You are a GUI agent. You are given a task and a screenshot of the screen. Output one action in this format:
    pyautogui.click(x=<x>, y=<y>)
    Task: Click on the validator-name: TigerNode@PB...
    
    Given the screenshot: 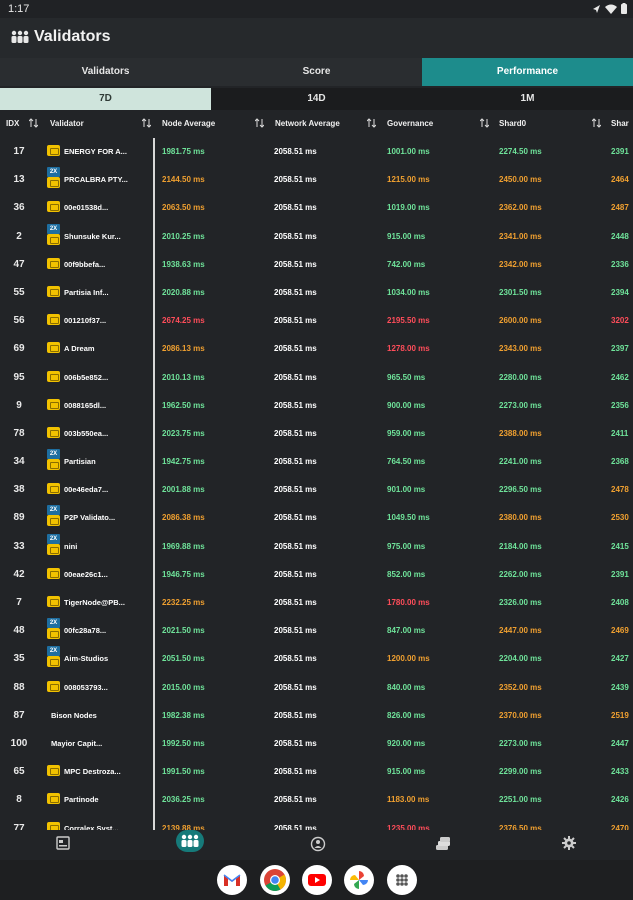 What is the action you would take?
    pyautogui.click(x=94, y=602)
    